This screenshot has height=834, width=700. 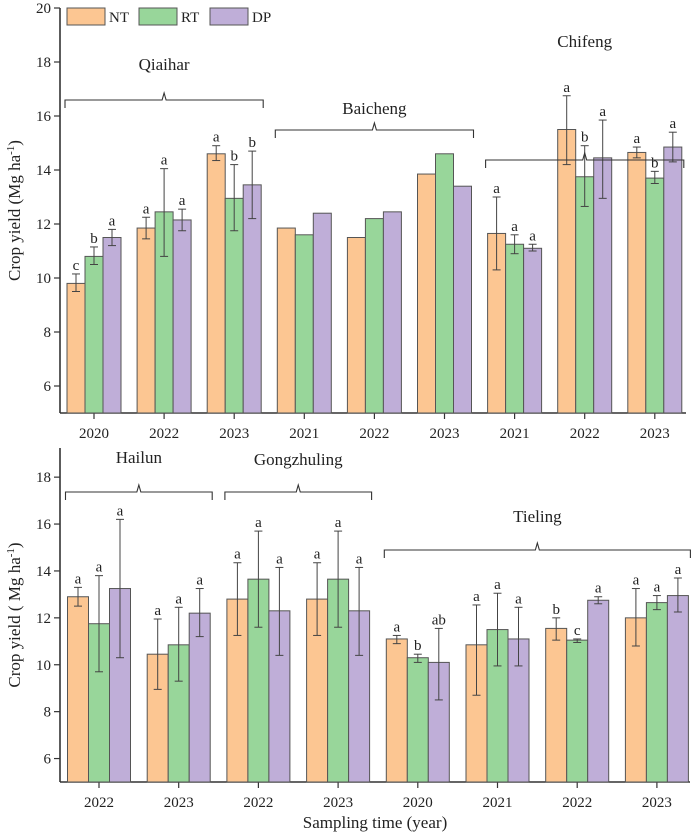 I want to click on legend-label-rt: RT, so click(x=190, y=18).